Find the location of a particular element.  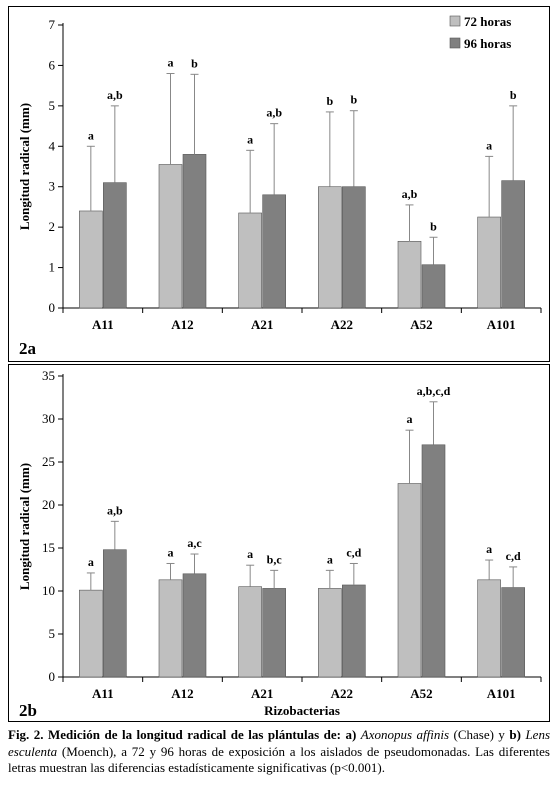

y-tick-label-a: 7 is located at coordinates (52, 24).